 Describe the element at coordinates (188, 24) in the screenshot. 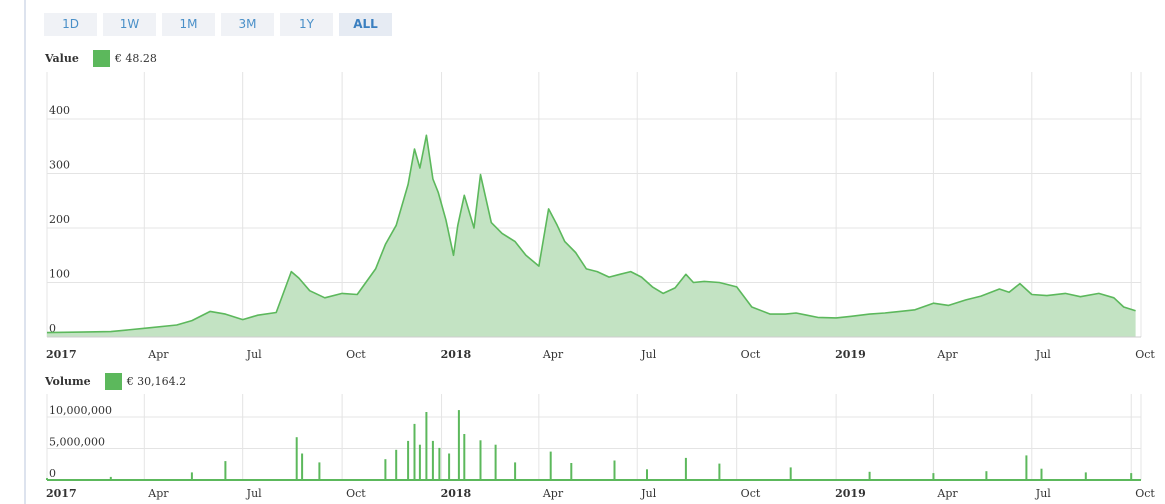

I see `range-1m-button: 1M` at that location.